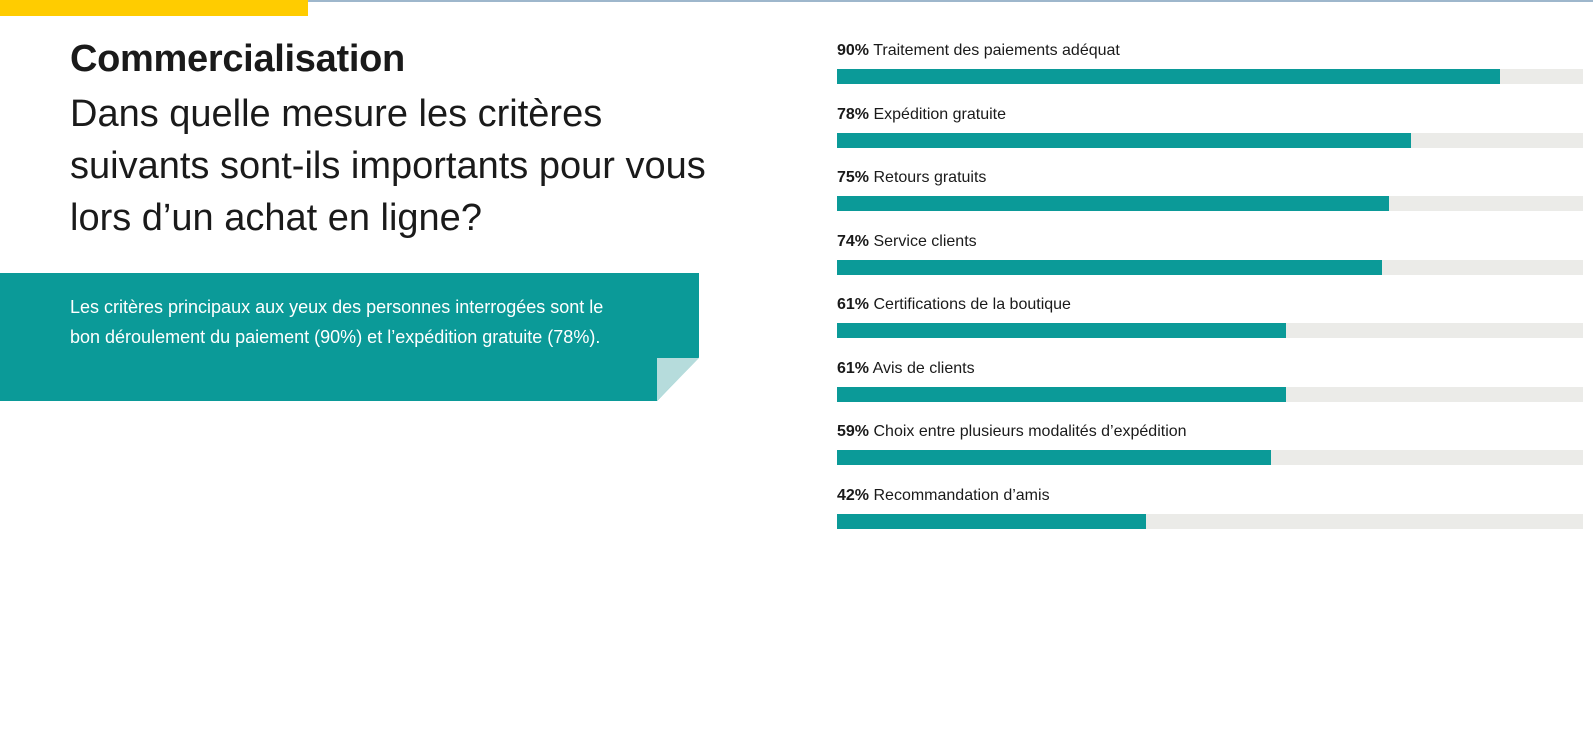 The width and height of the screenshot is (1593, 749). Describe the element at coordinates (1210, 255) in the screenshot. I see `bar-row: 74% Service clients` at that location.